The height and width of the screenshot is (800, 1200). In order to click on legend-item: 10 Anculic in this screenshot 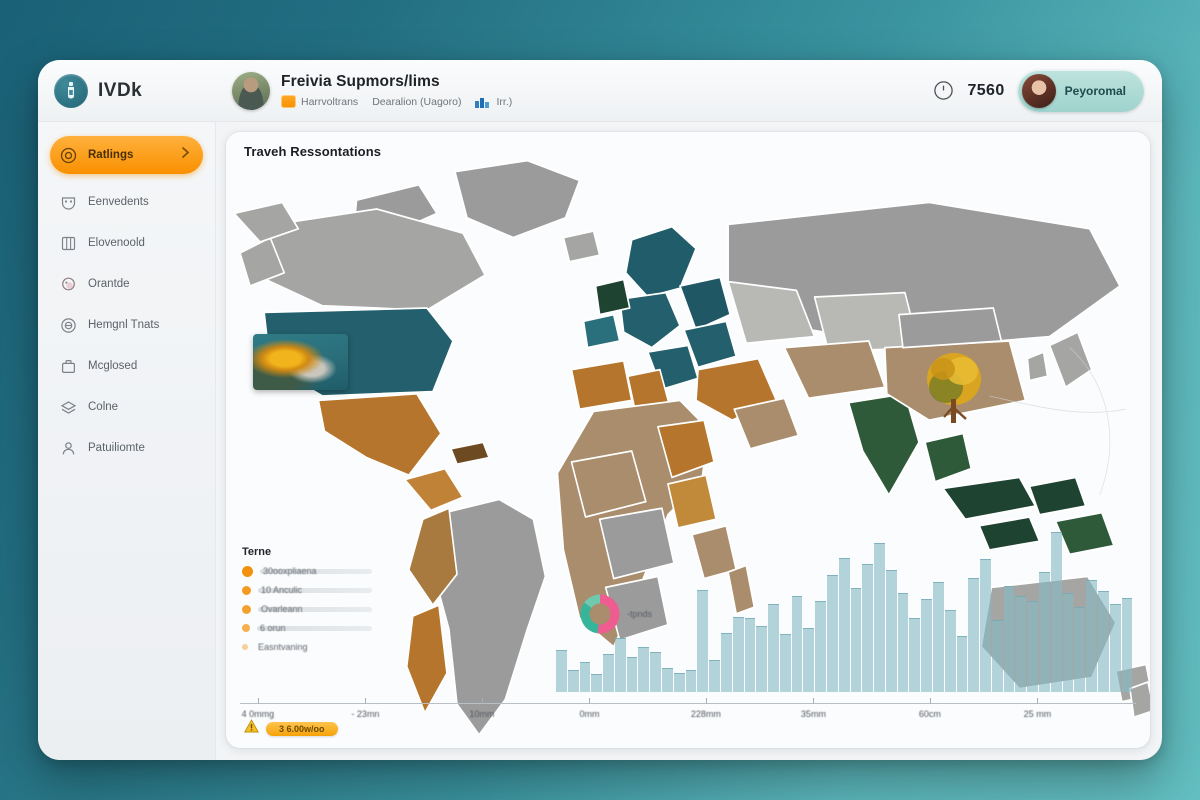, I will do `click(307, 590)`.